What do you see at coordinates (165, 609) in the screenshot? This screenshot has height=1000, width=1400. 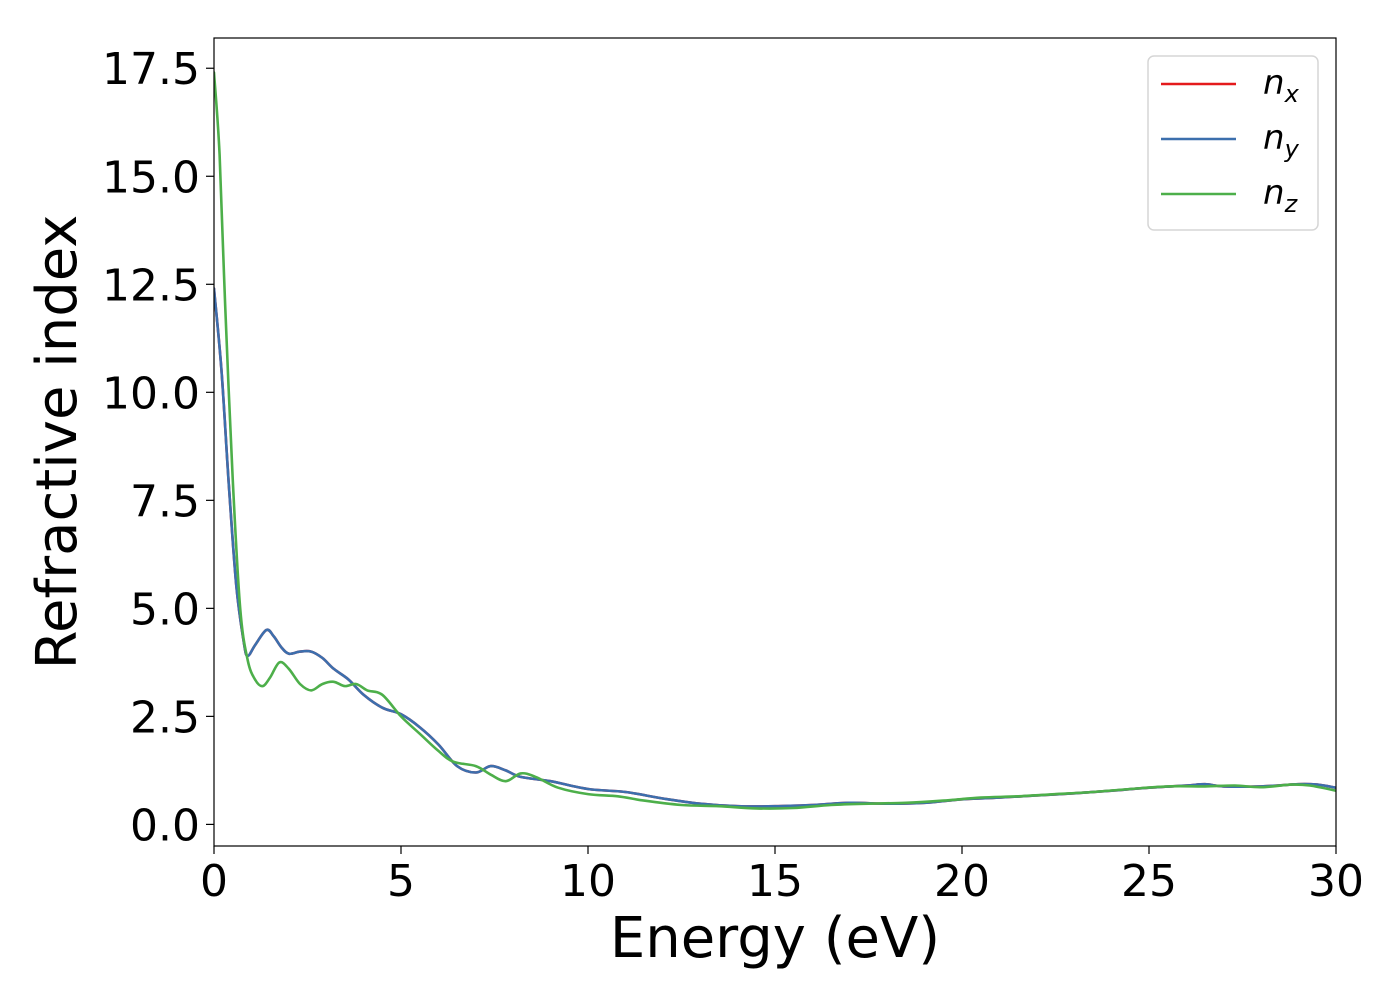 I see `y-tick-label: 5.0` at bounding box center [165, 609].